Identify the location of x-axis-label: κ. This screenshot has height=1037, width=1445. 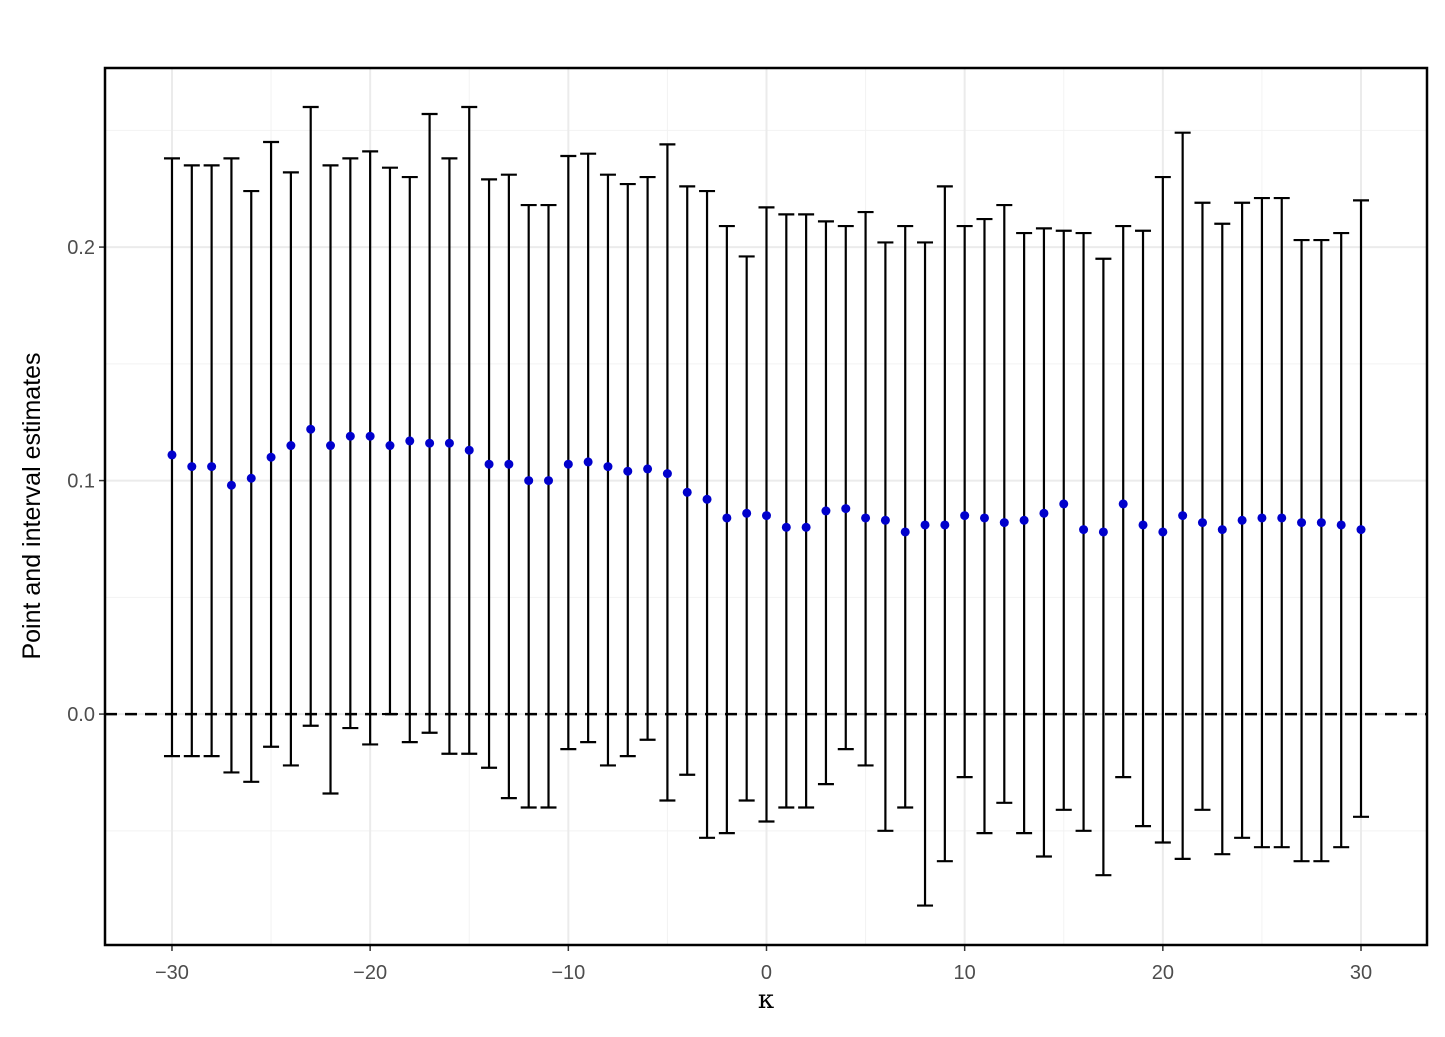
(766, 1000).